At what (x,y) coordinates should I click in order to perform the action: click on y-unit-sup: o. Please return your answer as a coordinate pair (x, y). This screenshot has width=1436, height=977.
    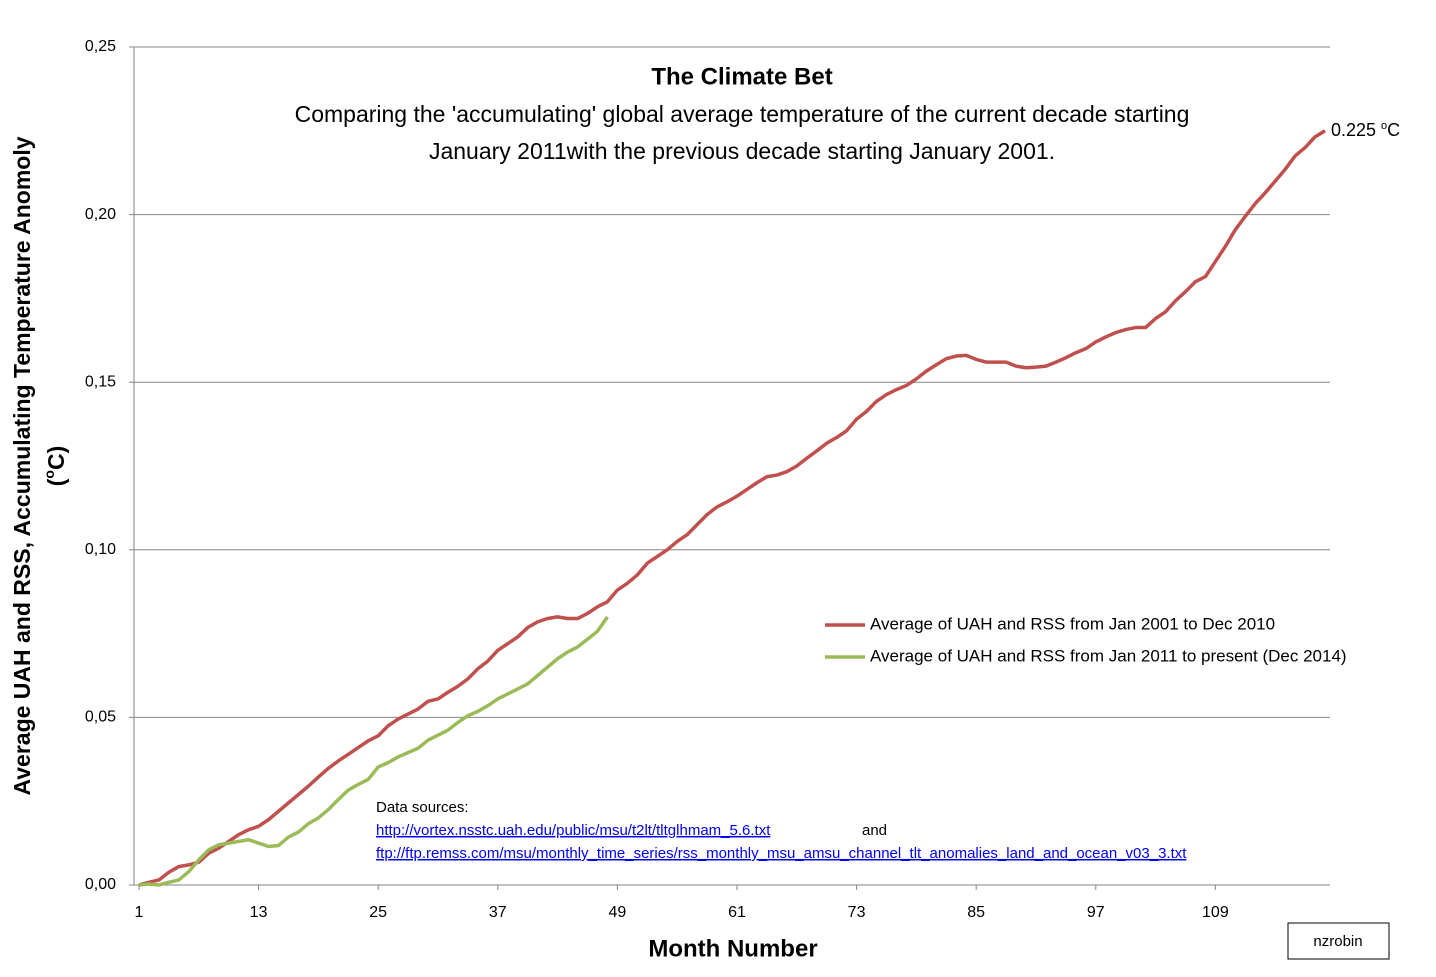
    Looking at the image, I should click on (49, 474).